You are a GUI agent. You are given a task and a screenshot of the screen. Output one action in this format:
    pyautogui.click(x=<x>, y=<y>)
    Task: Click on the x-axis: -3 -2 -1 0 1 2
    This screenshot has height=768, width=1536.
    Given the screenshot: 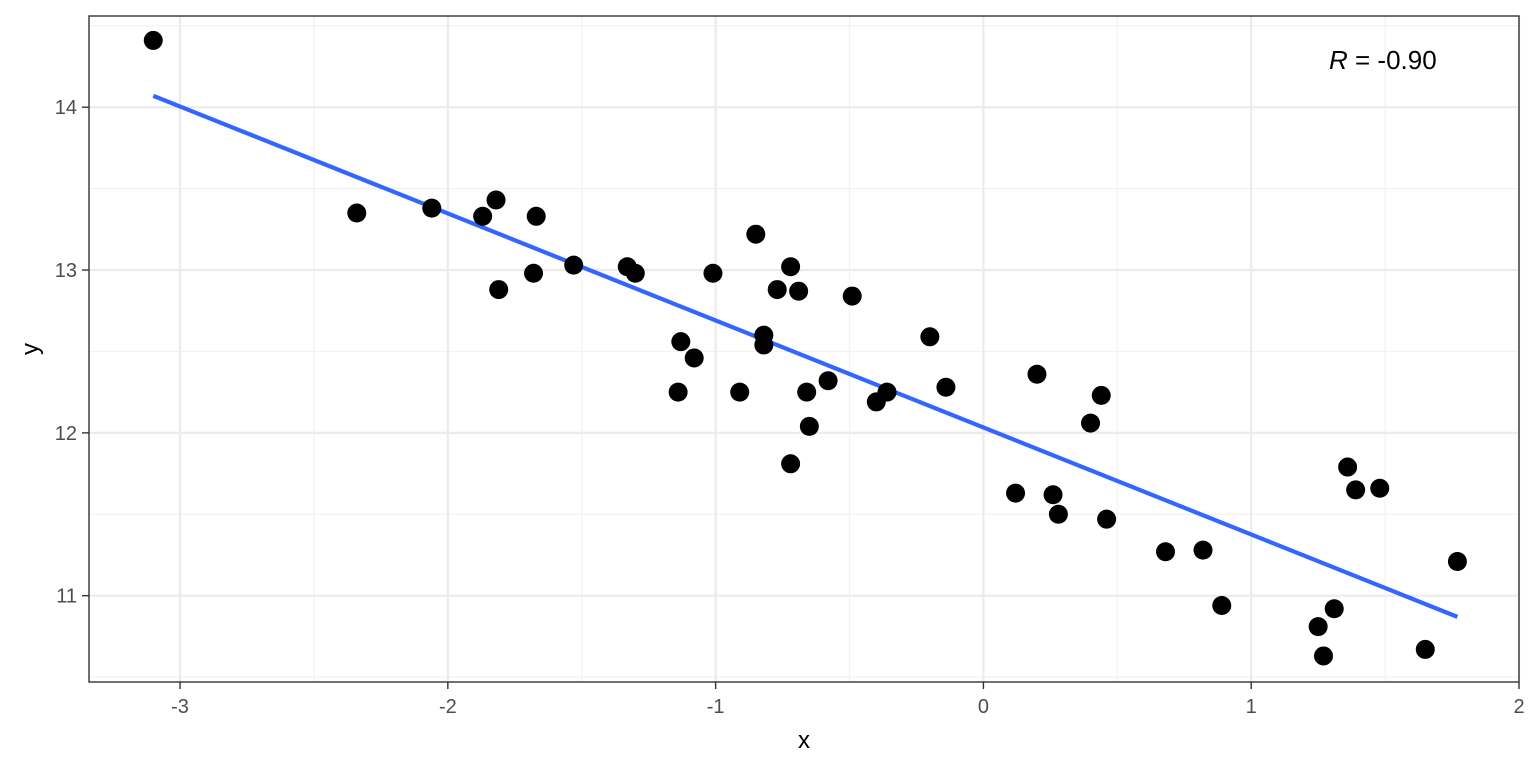 What is the action you would take?
    pyautogui.click(x=848, y=700)
    